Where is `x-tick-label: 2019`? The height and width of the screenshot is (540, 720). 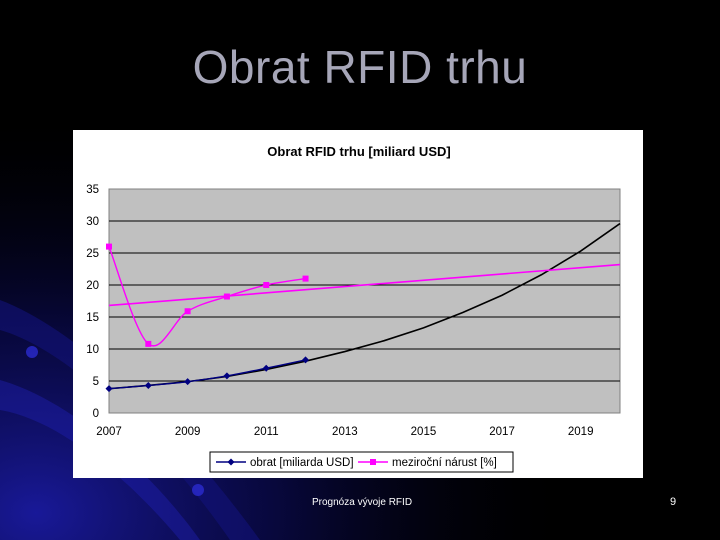
x-tick-label: 2019 is located at coordinates (581, 432).